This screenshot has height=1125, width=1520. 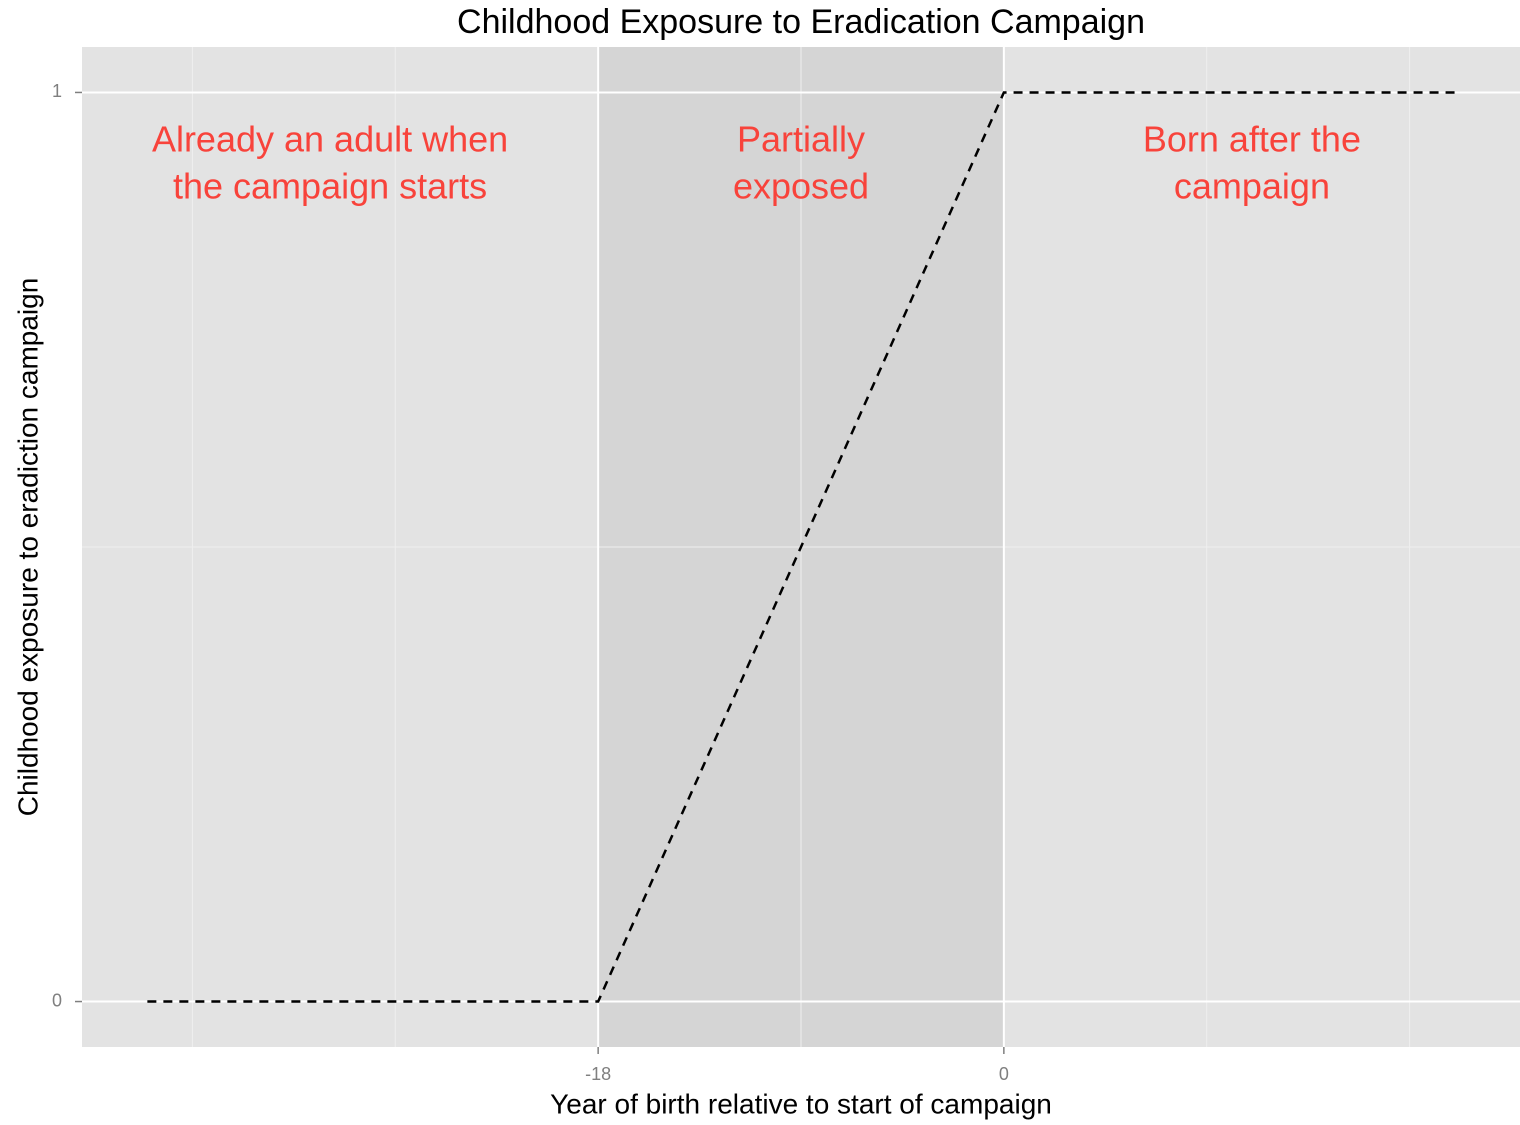 What do you see at coordinates (57, 1000) in the screenshot?
I see `y-tick-label: 0` at bounding box center [57, 1000].